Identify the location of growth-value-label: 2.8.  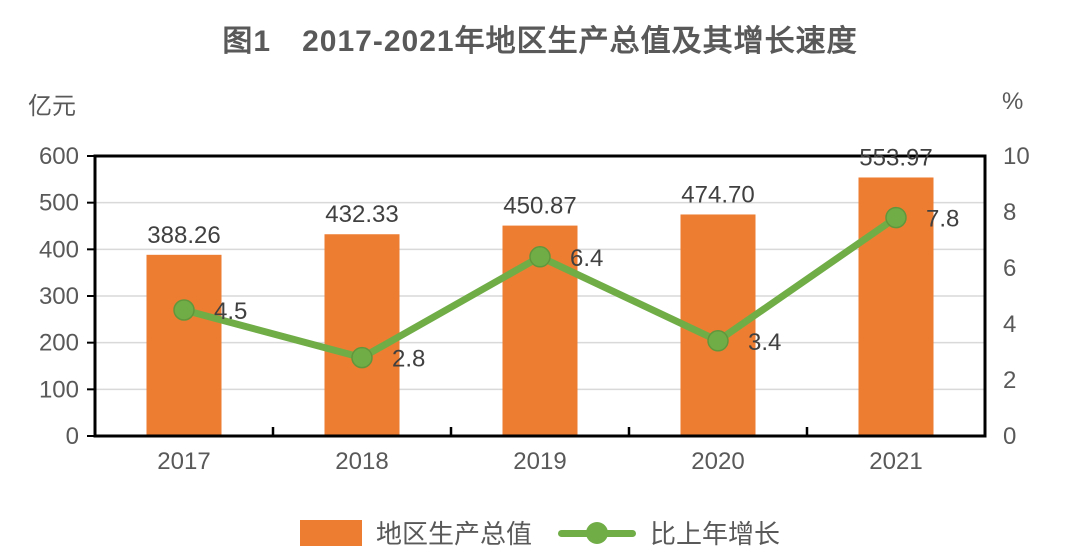
(408, 359).